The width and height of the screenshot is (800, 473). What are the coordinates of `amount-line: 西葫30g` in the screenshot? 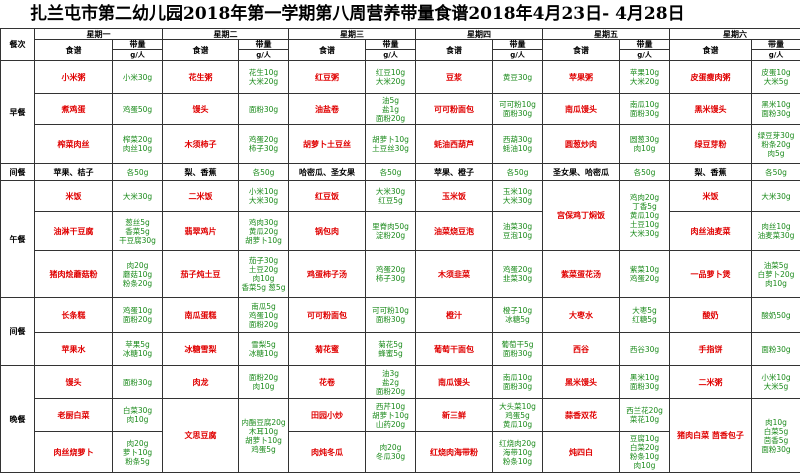 It's located at (517, 139).